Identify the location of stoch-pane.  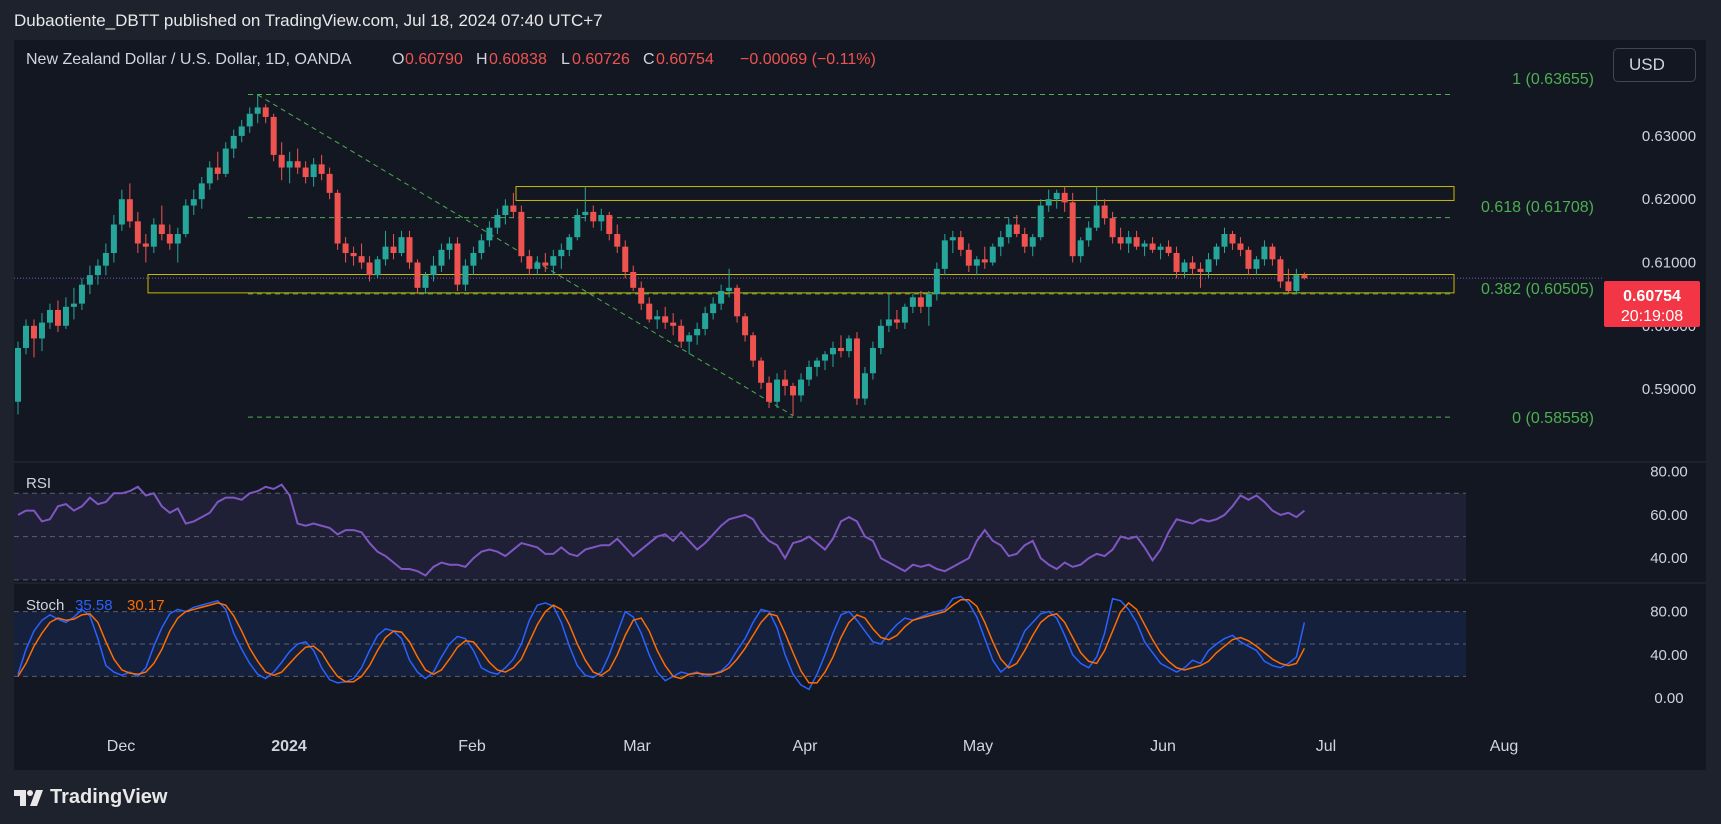
(740, 643).